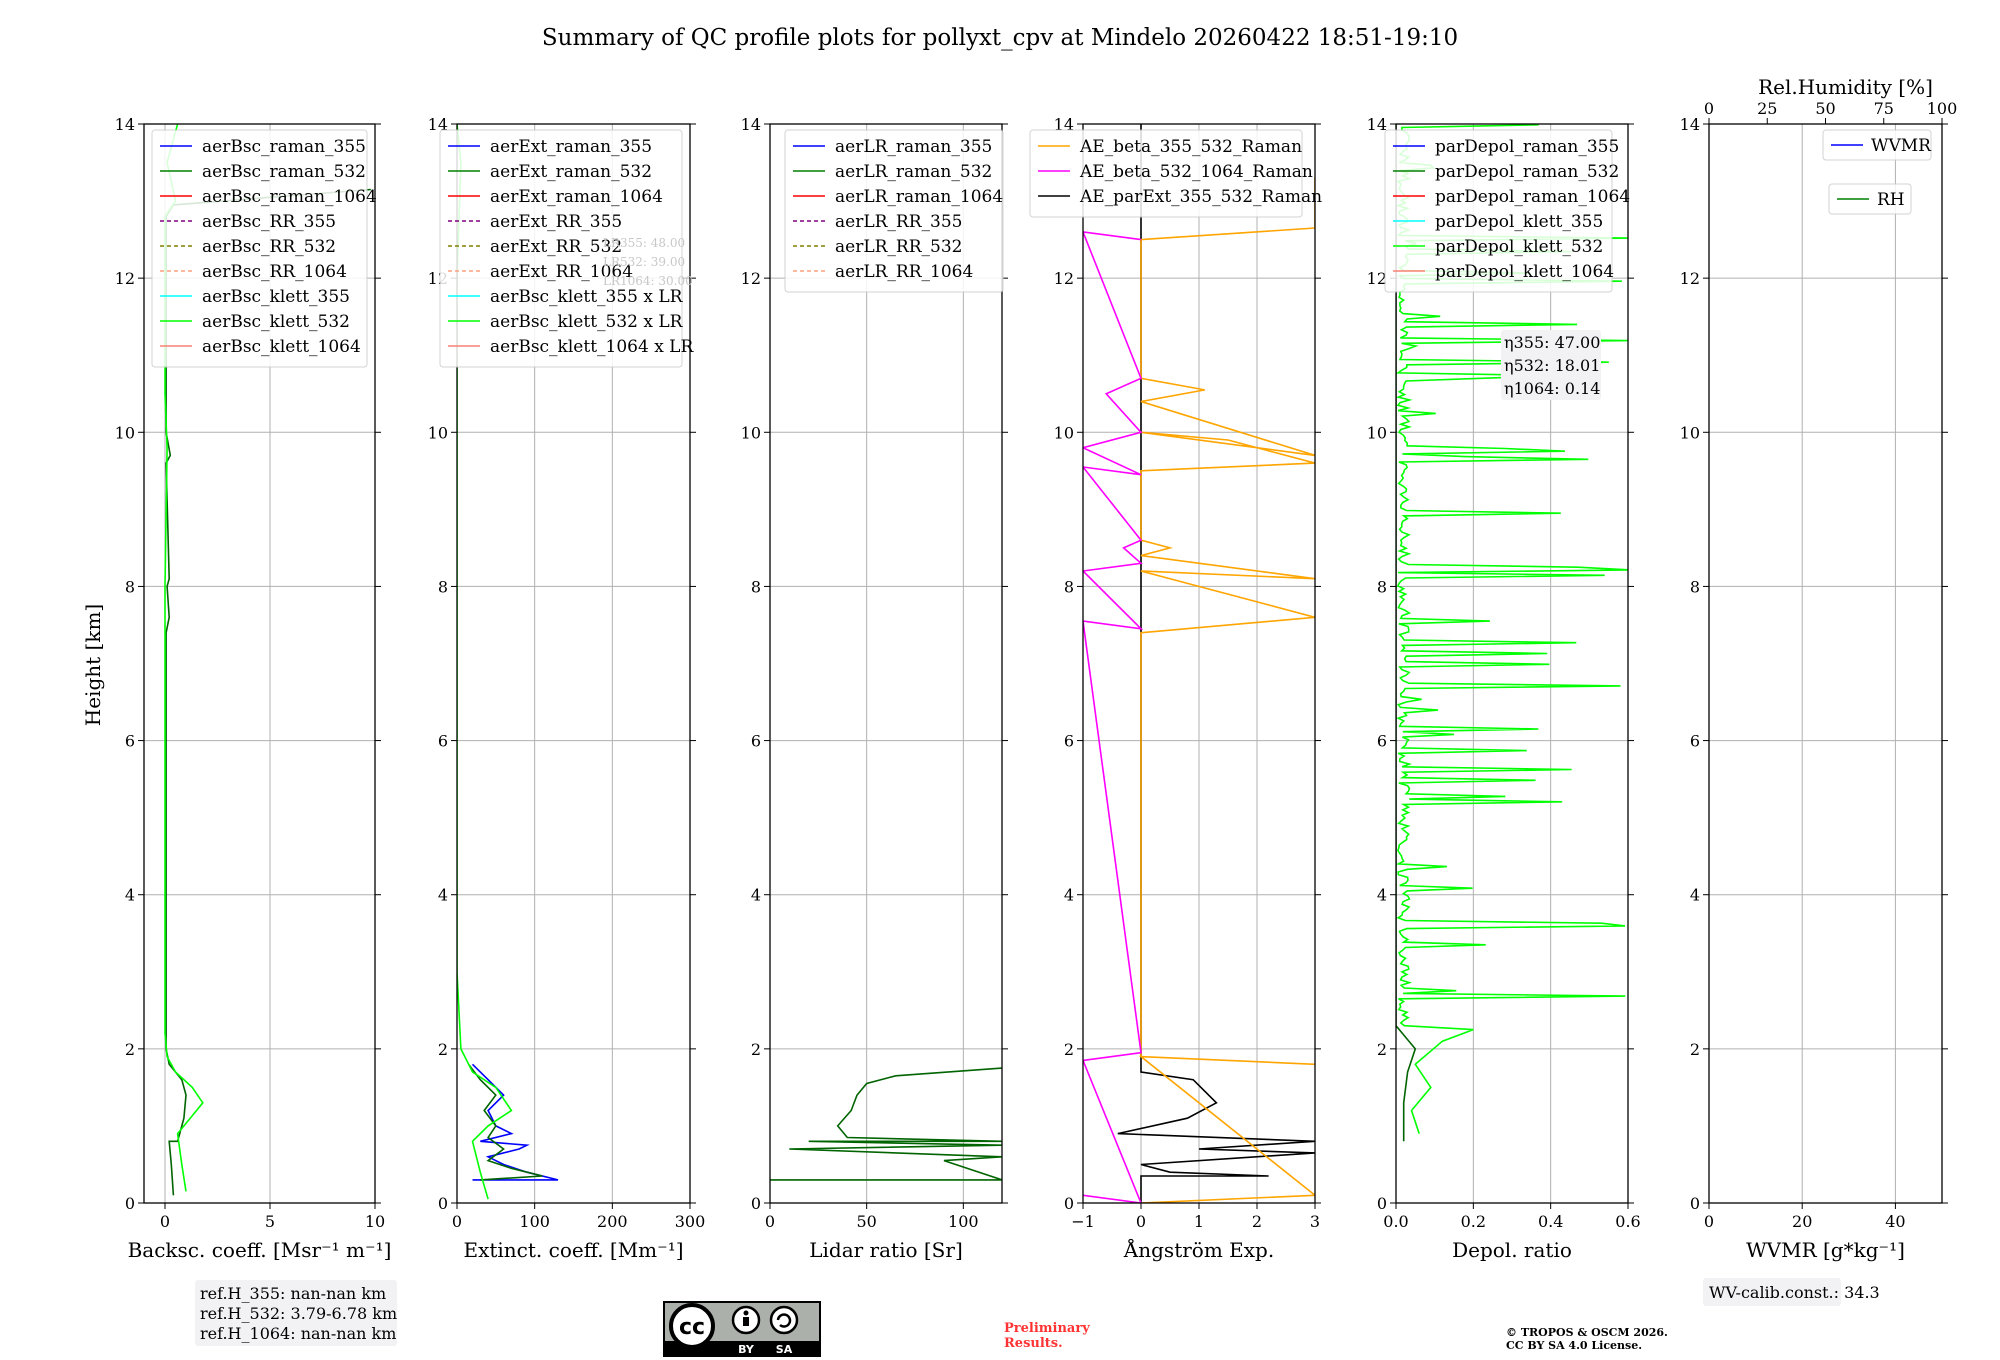 This screenshot has height=1360, width=2000. Describe the element at coordinates (1473, 1221) in the screenshot. I see `x-tick-label: 0.2` at that location.